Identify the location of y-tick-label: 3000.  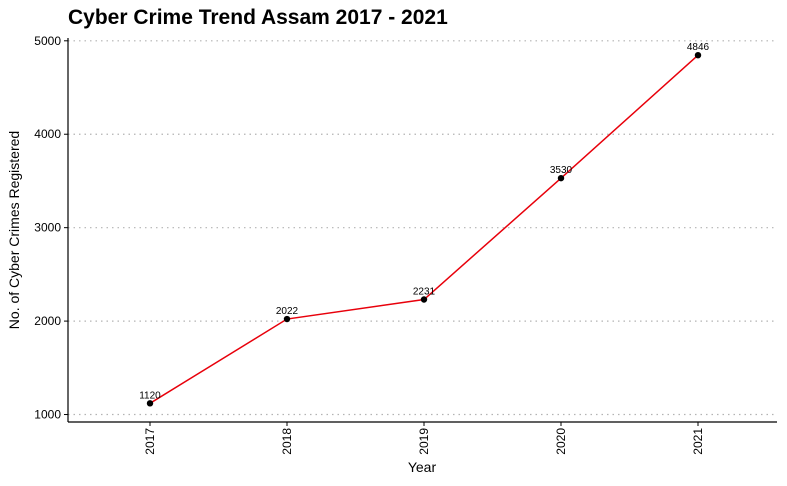
(47, 228).